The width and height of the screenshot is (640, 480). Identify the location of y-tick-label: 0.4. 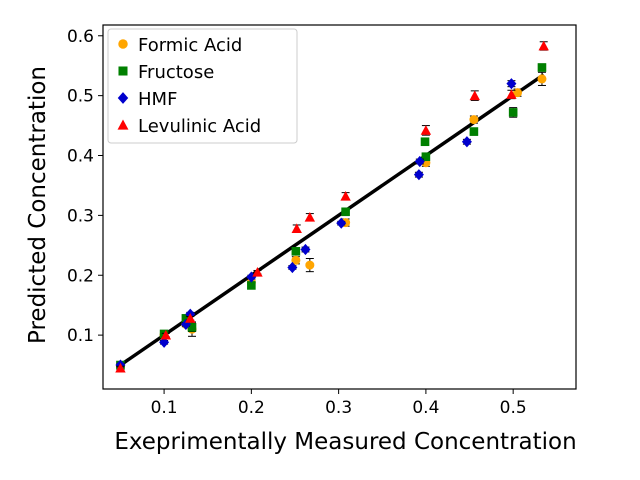
(80, 157).